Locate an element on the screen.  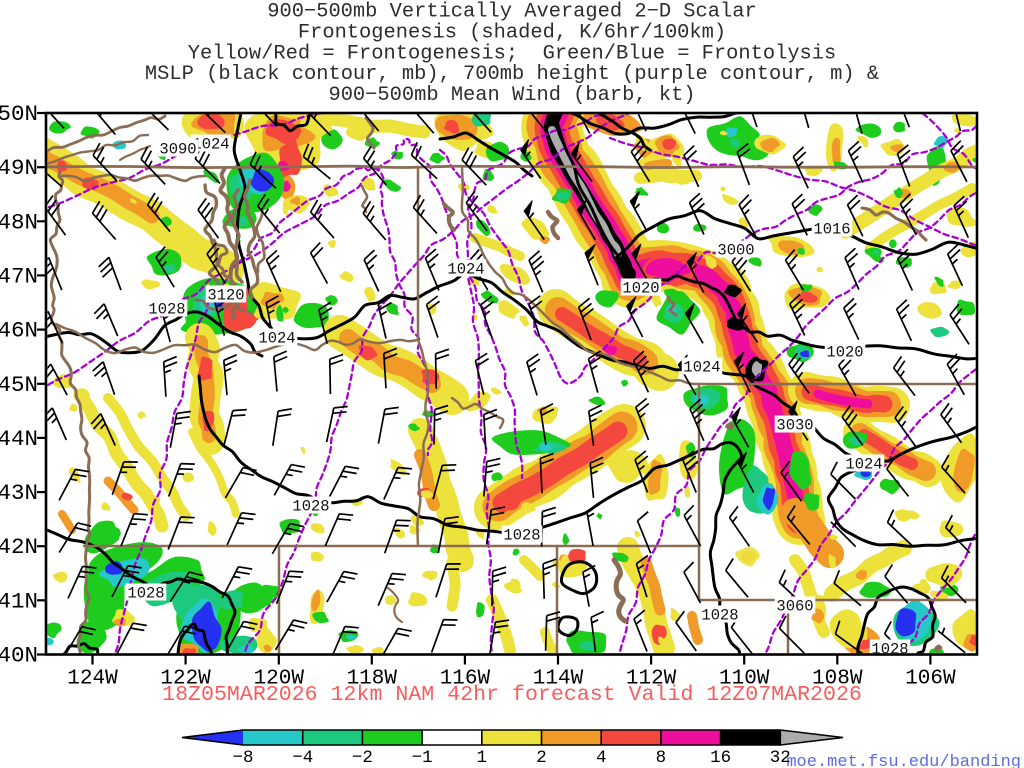
svg-text: 16 is located at coordinates (720, 758).